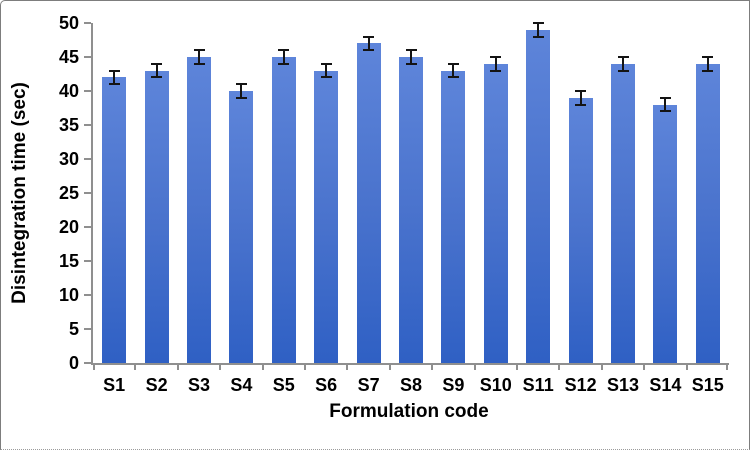  What do you see at coordinates (73, 363) in the screenshot?
I see `y-tick-label: 0` at bounding box center [73, 363].